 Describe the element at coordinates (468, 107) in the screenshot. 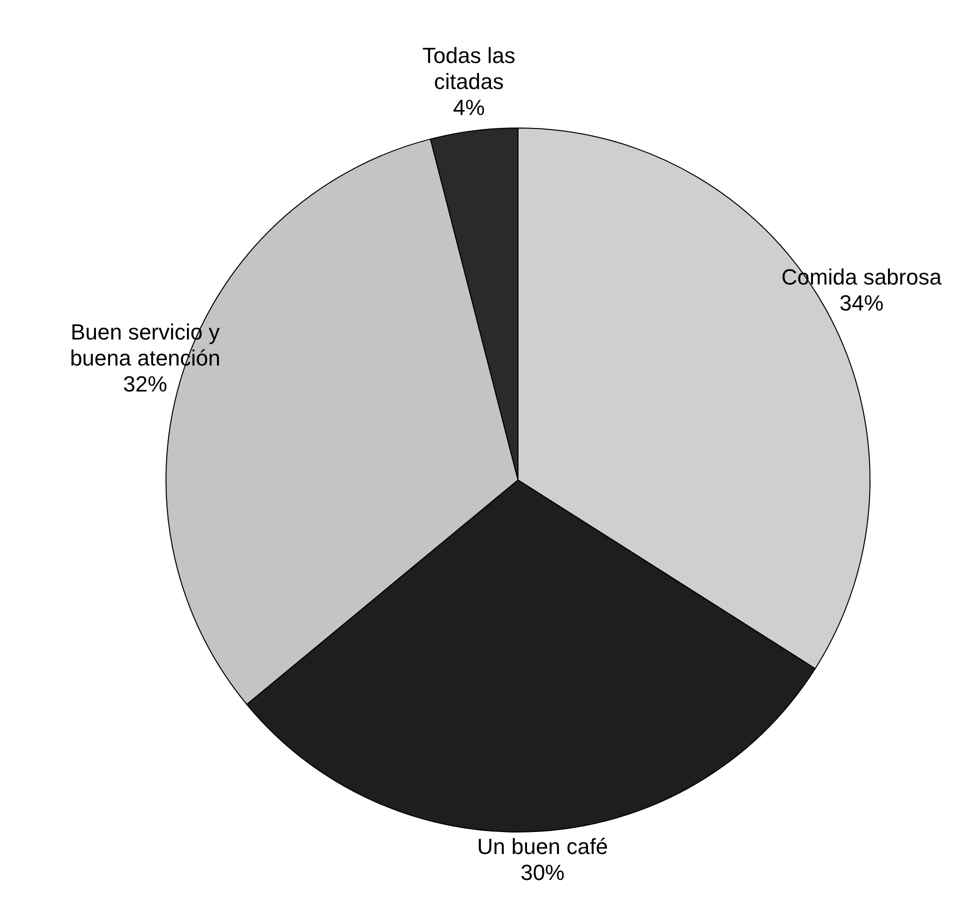

I see `data-label: 4%` at that location.